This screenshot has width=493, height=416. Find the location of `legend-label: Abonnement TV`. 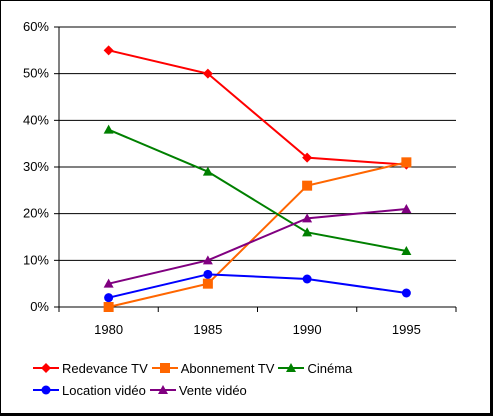

legend-label: Abonnement TV is located at coordinates (227, 368).